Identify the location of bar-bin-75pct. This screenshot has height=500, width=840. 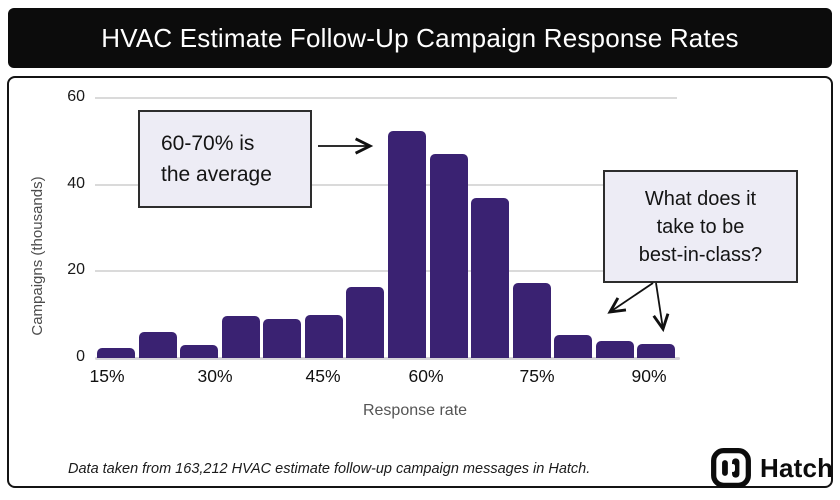
(531, 320).